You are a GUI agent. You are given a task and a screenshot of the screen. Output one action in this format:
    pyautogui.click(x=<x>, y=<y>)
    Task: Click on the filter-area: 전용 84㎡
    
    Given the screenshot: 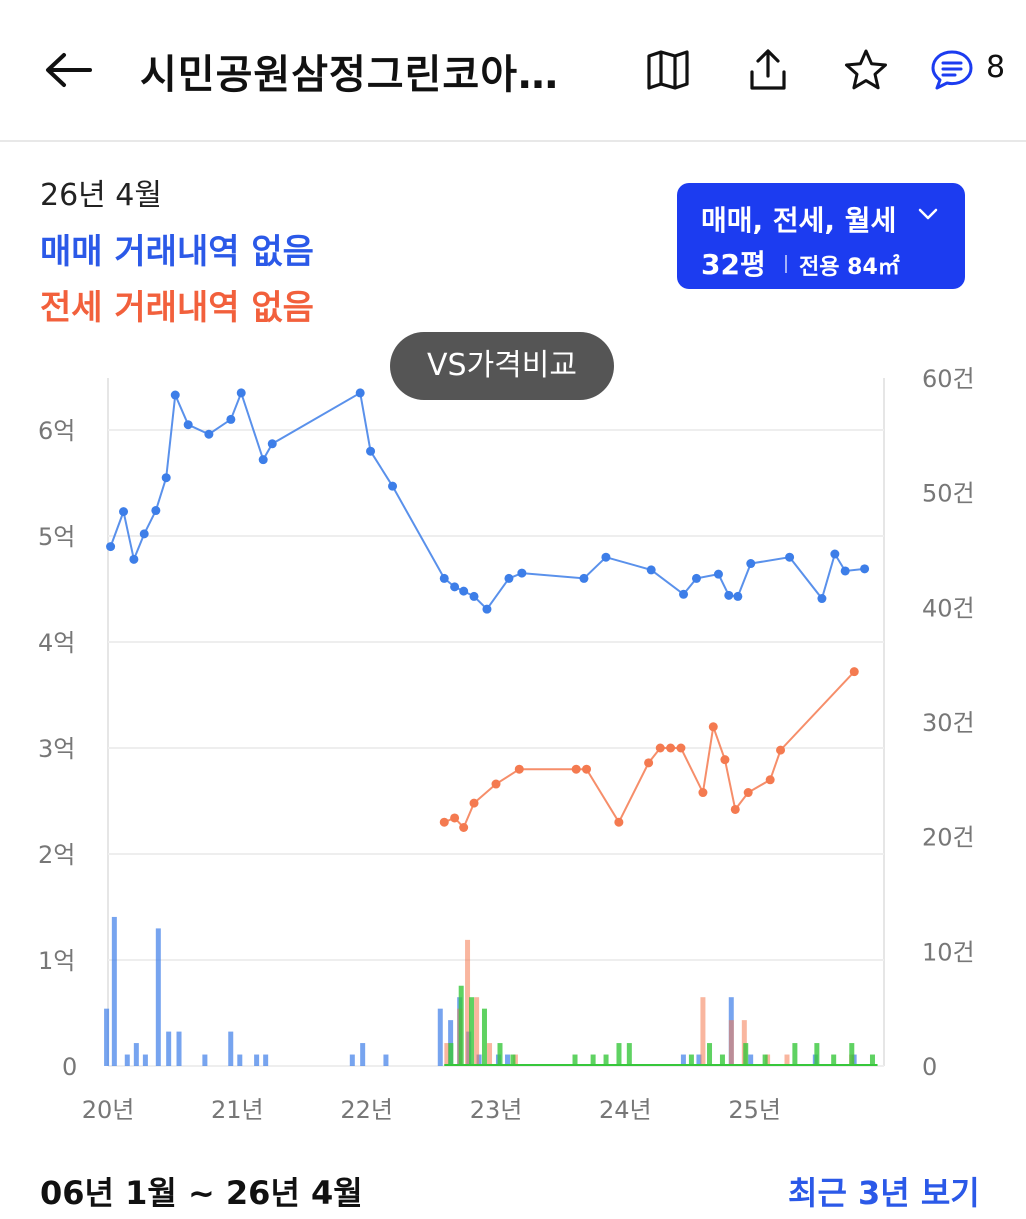 What is the action you would take?
    pyautogui.click(x=849, y=267)
    